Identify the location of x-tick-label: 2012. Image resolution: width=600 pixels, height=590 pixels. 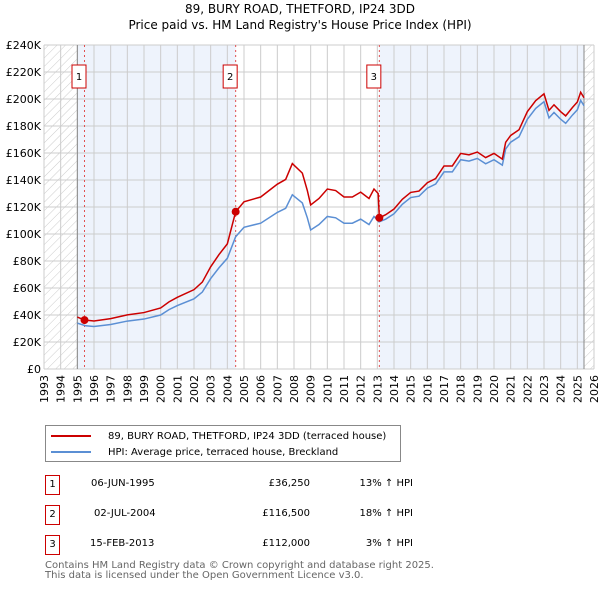
(361, 389).